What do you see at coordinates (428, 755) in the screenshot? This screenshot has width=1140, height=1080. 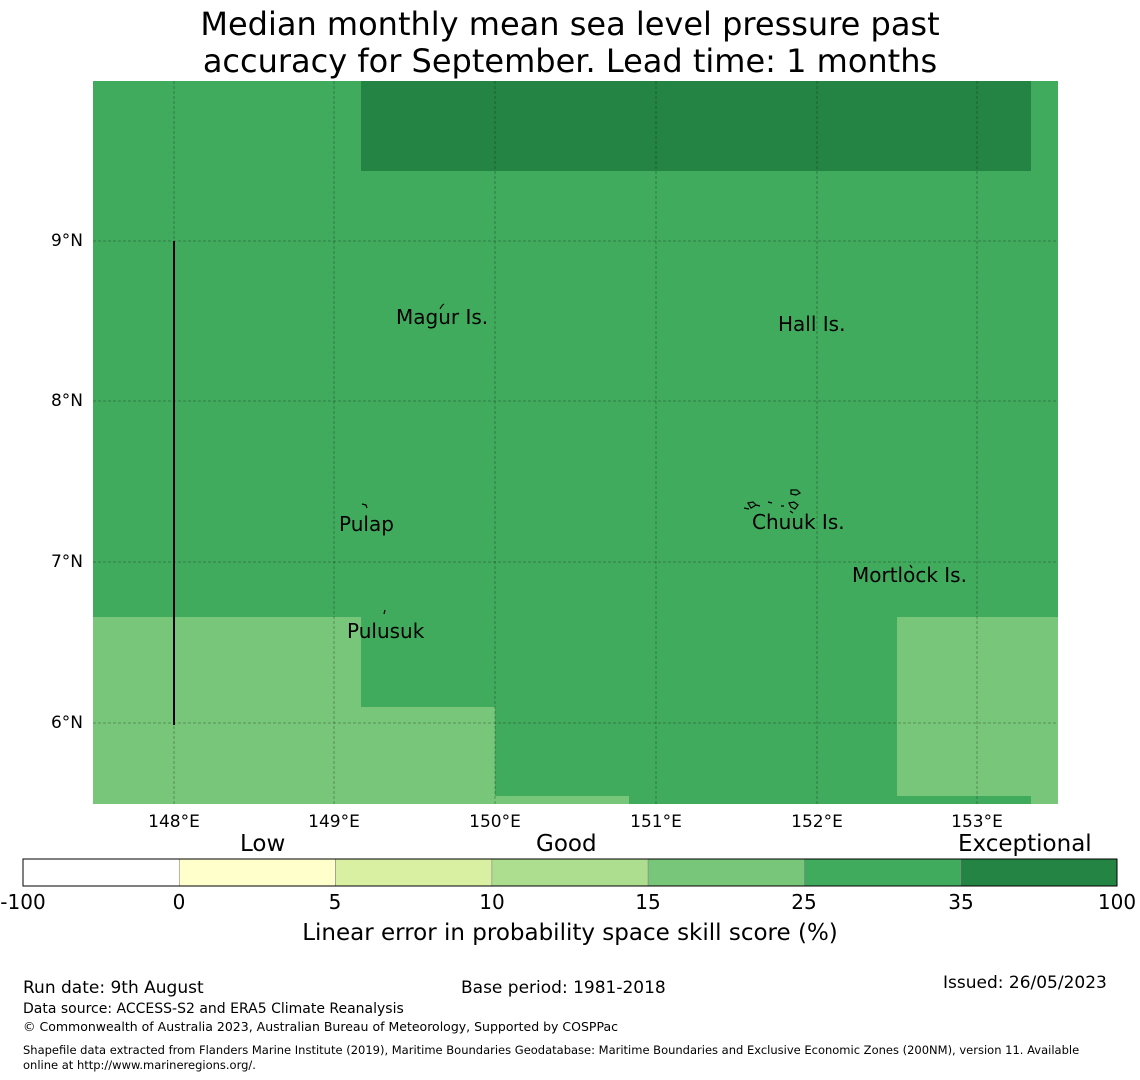 I see `low-skill-cell-southwest` at bounding box center [428, 755].